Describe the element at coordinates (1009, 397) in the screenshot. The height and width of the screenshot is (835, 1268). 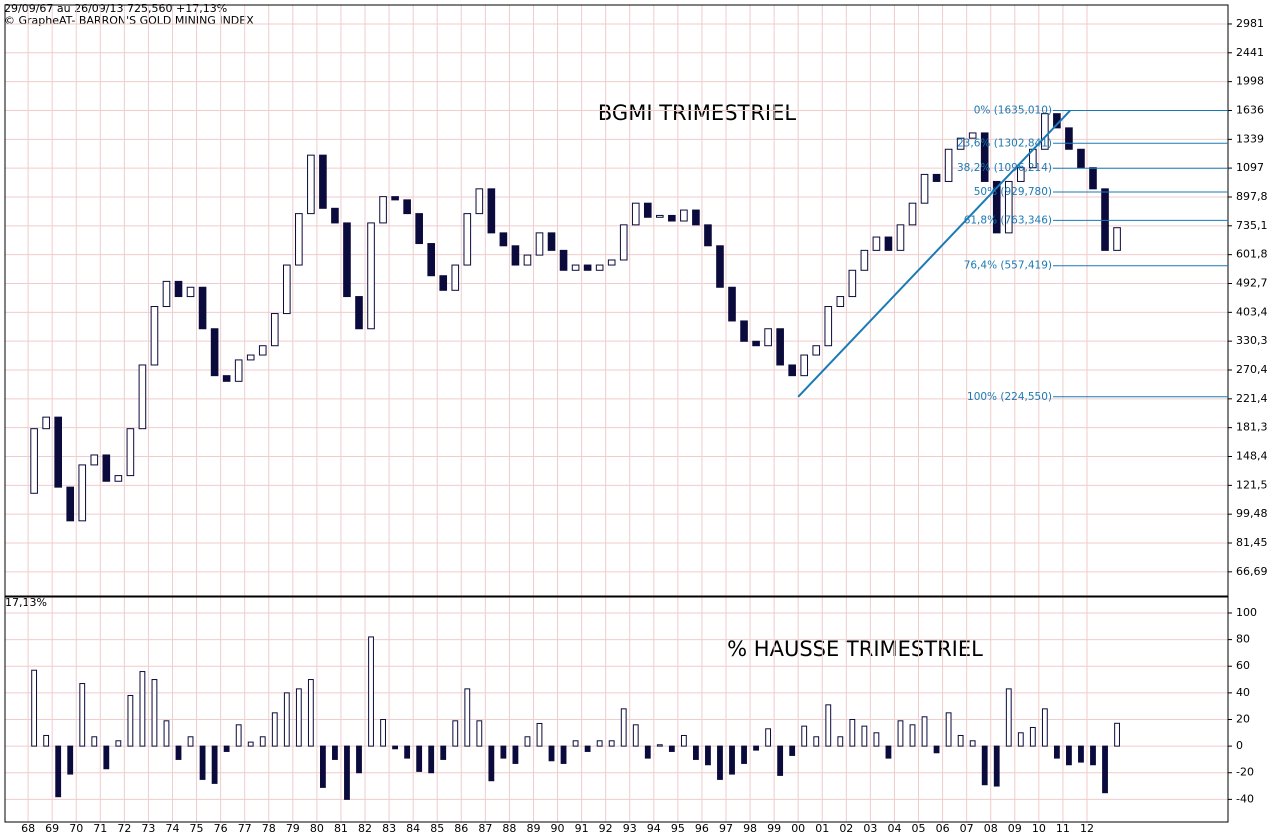
I see `fibonacci-label: 100% (224,550)` at that location.